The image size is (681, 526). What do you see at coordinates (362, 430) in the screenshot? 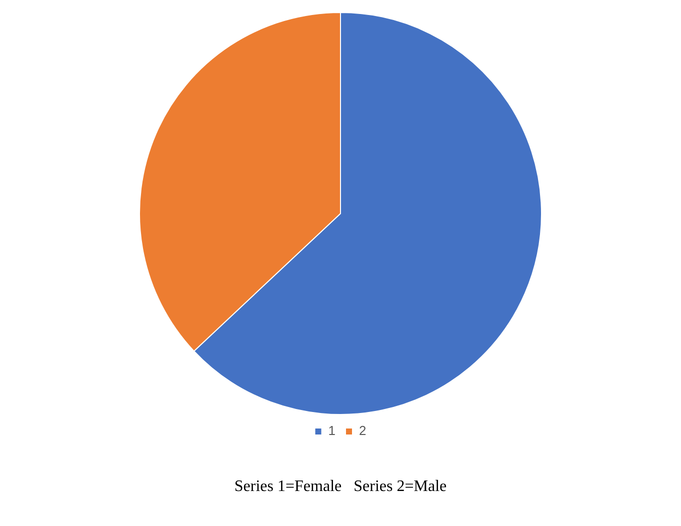
I see `legend-label: 2` at bounding box center [362, 430].